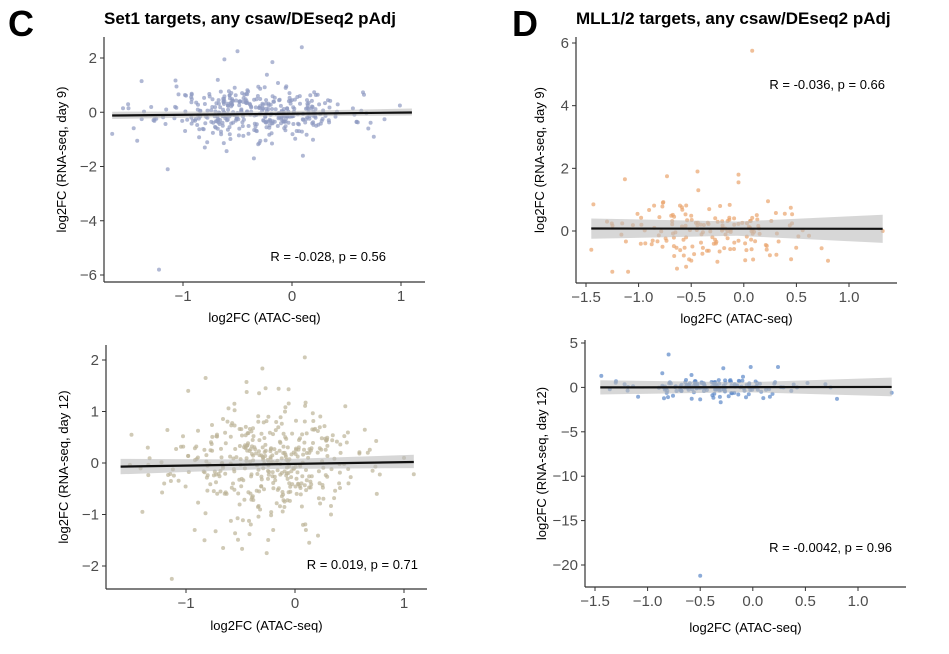  Describe the element at coordinates (565, 231) in the screenshot. I see `y-tick-label: 0` at that location.